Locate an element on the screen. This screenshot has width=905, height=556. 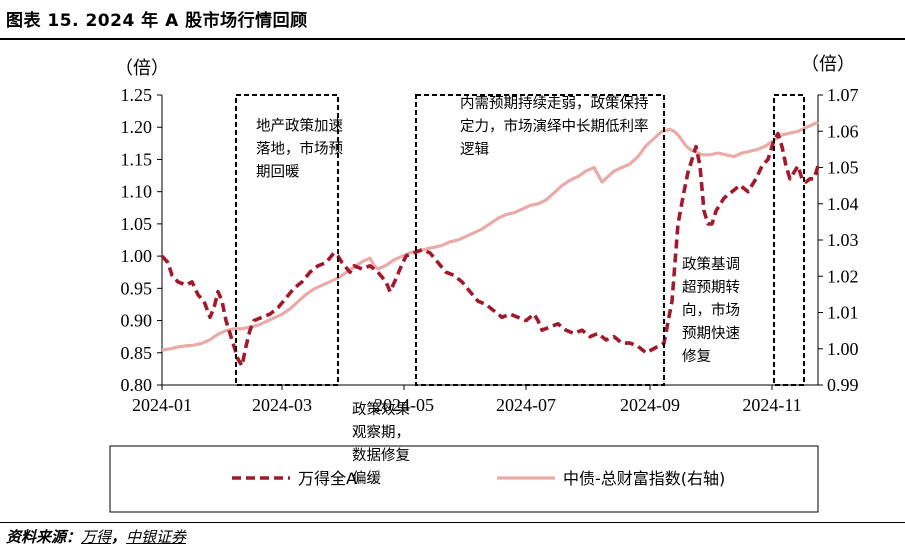
box-text-1-line-2: 逻辑 is located at coordinates (474, 149).